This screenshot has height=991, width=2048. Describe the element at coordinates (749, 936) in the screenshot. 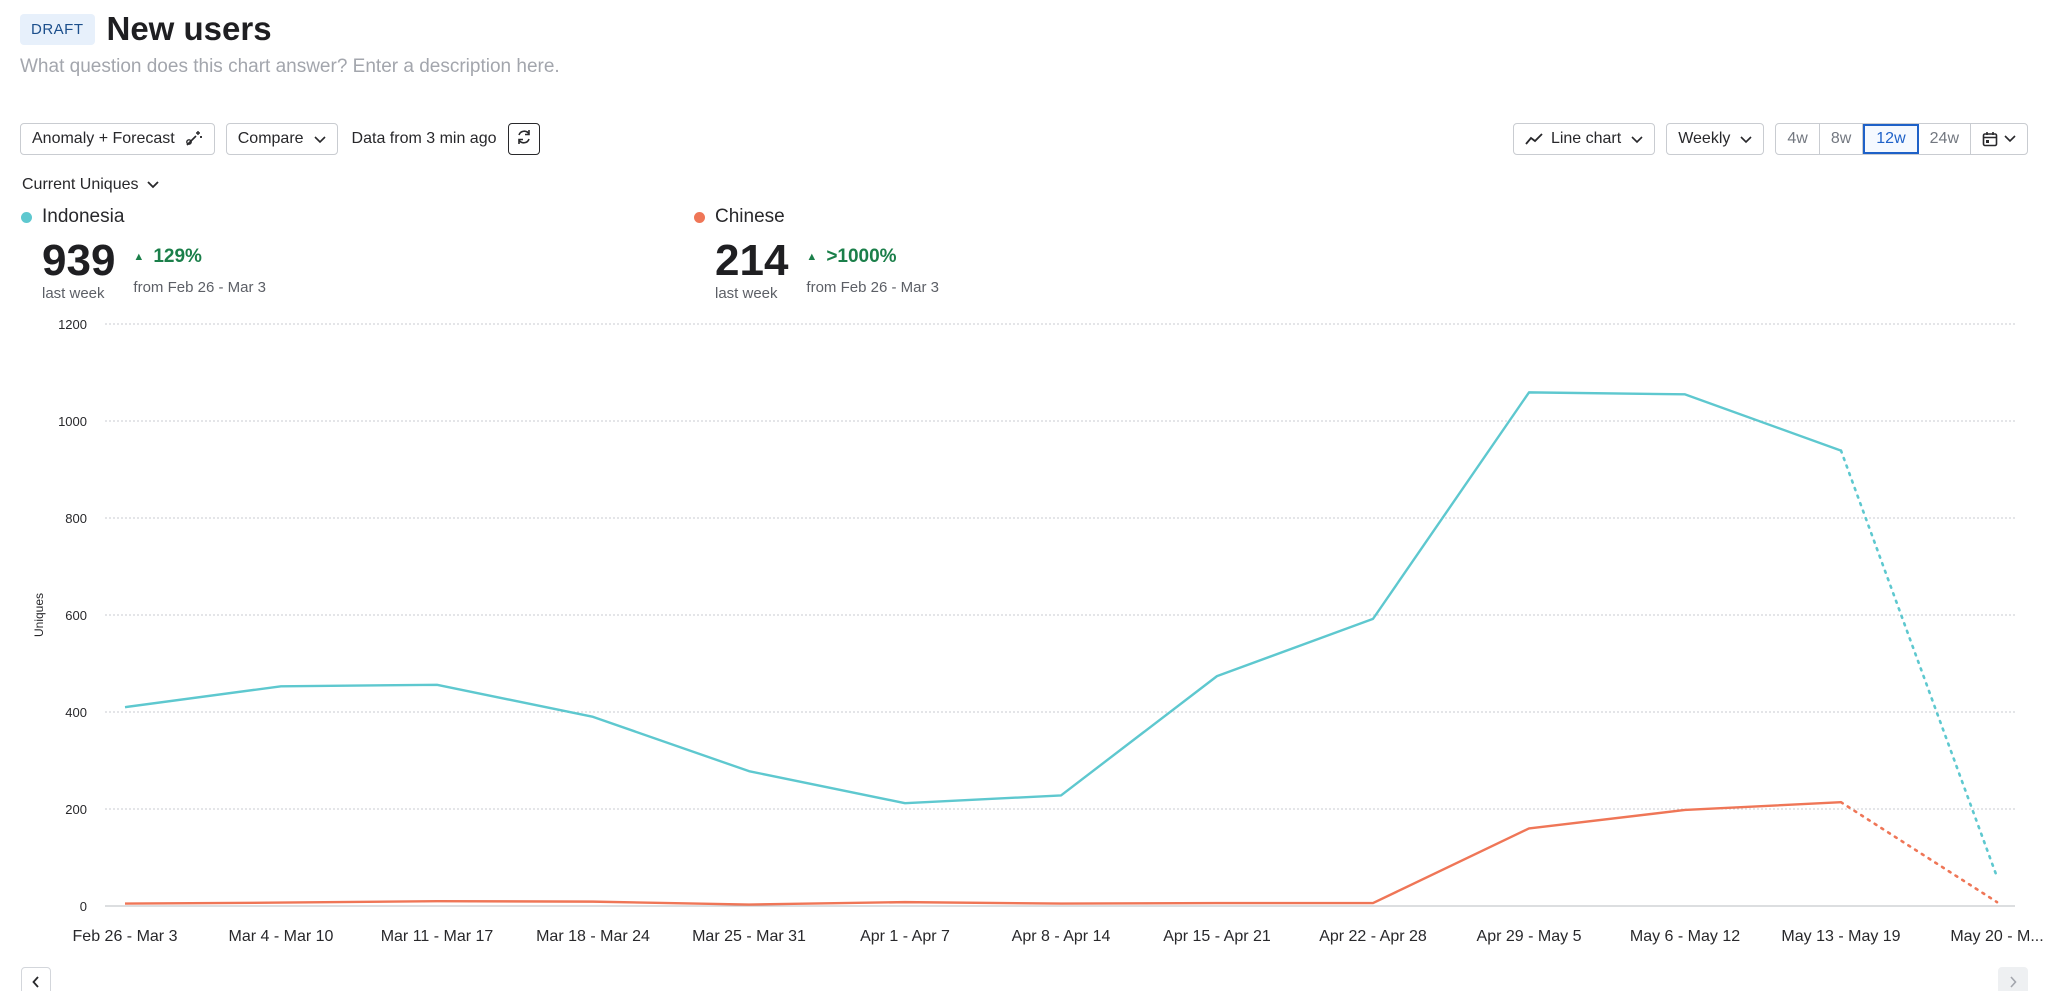

I see `x-tick-label: Mar 25 - Mar 31` at that location.